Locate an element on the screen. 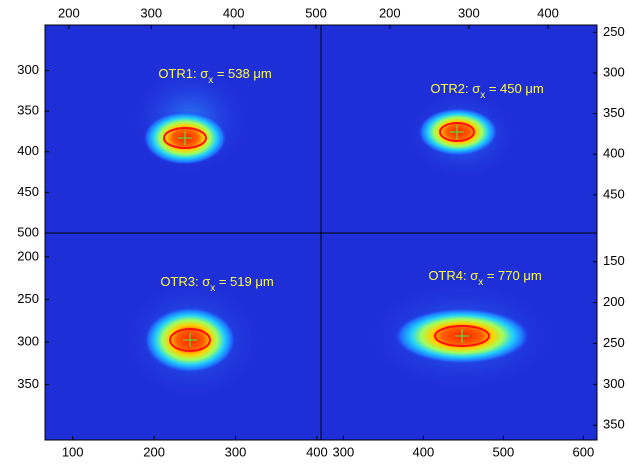  x-tick-label: 100 is located at coordinates (73, 451).